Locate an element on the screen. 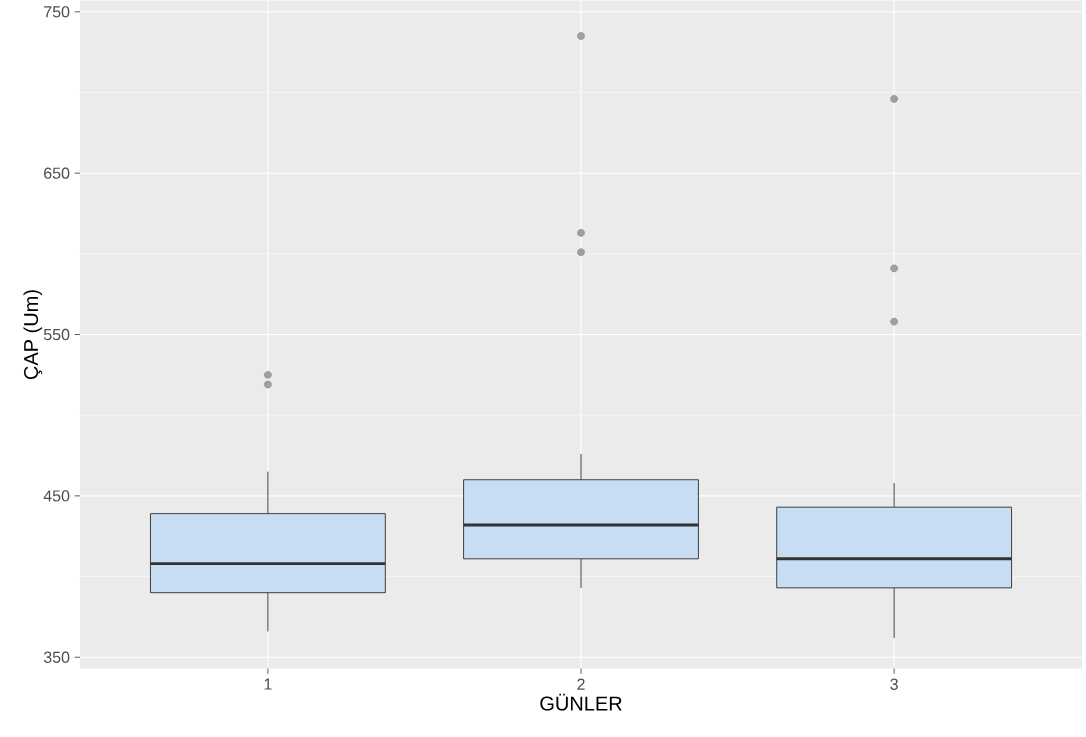 This screenshot has height=737, width=1086. y-tick-label: 750 is located at coordinates (57, 12).